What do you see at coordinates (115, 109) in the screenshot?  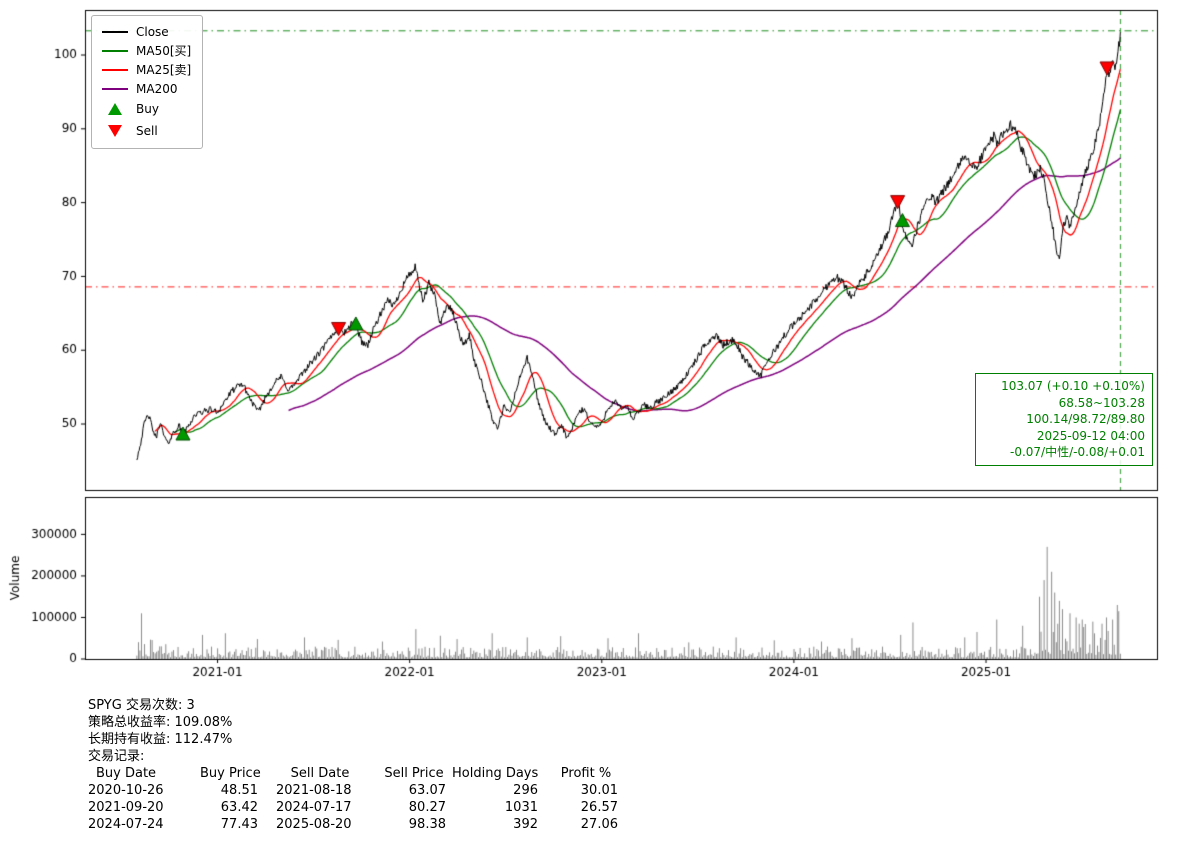 I see `buy-triangle-icon` at bounding box center [115, 109].